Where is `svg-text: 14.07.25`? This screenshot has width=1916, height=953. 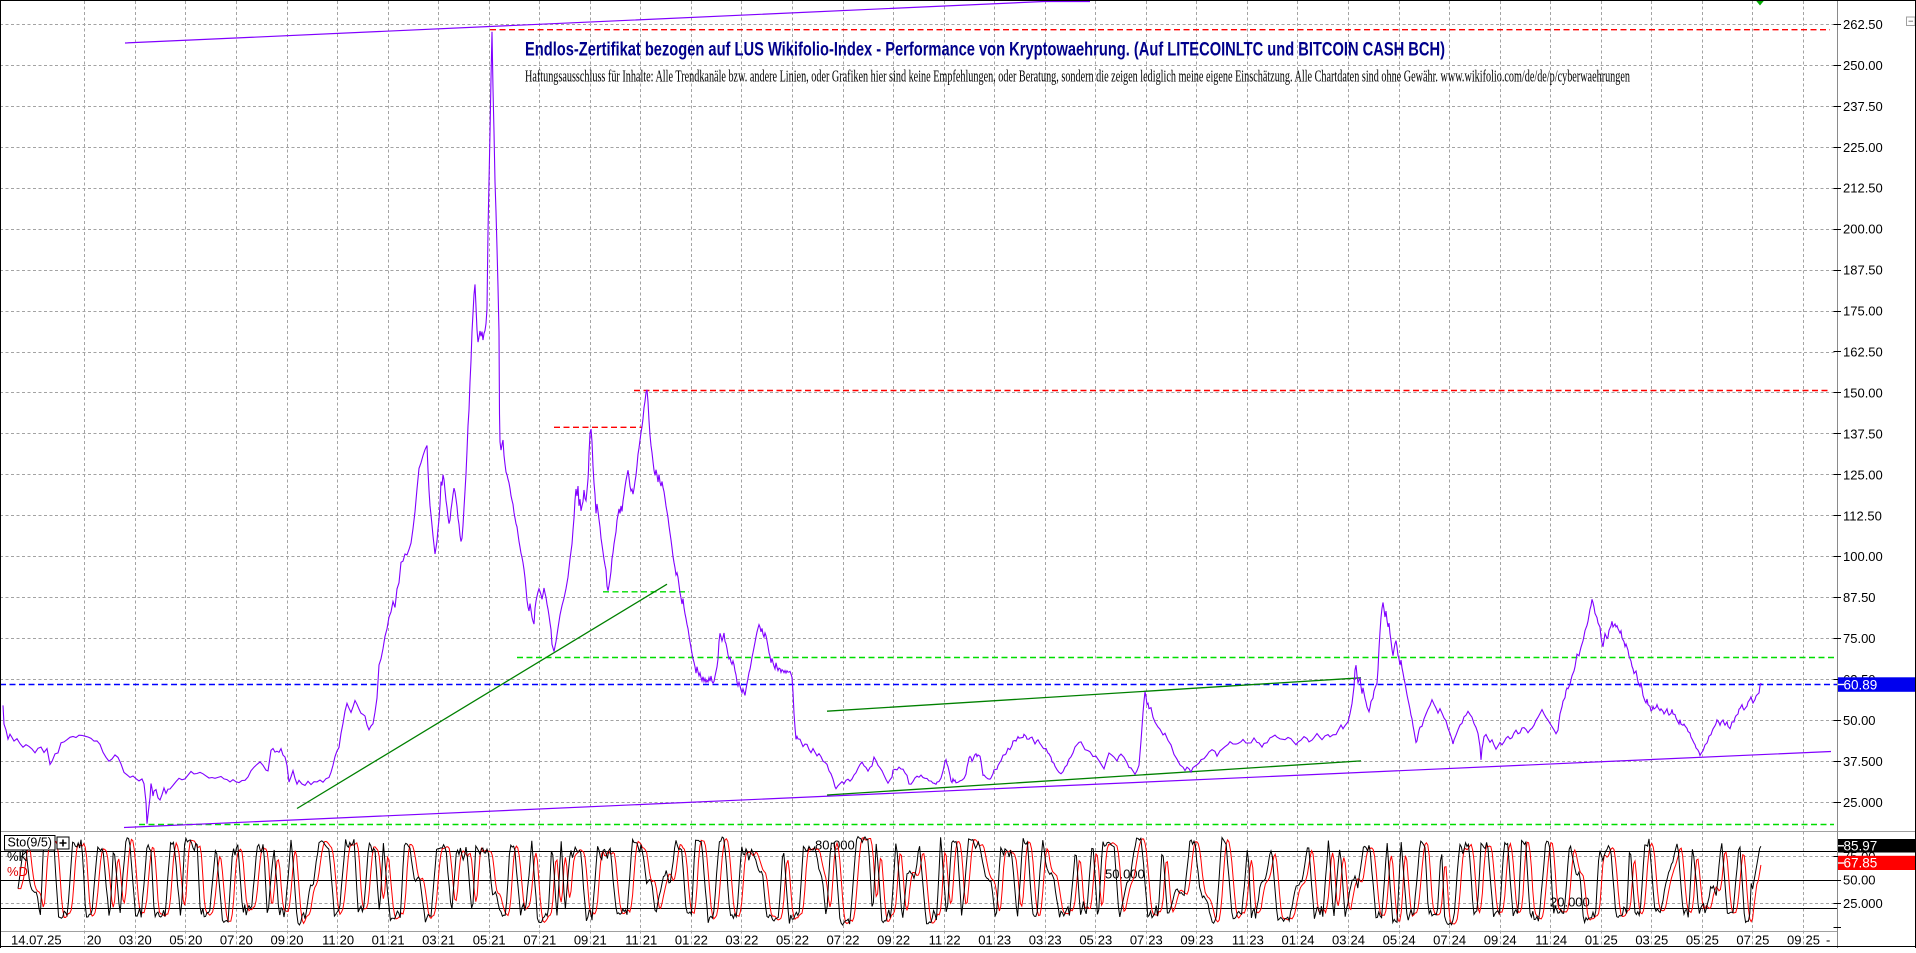
svg-text: 14.07.25 is located at coordinates (36, 940).